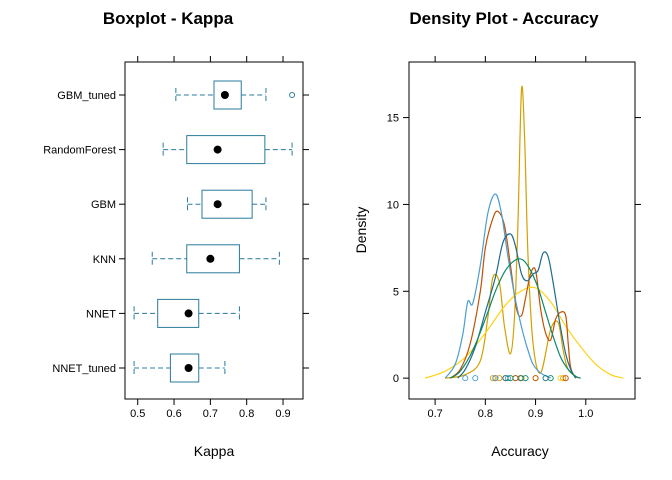 The image size is (672, 480). I want to click on density-x-tick-label: 0.7, so click(434, 414).